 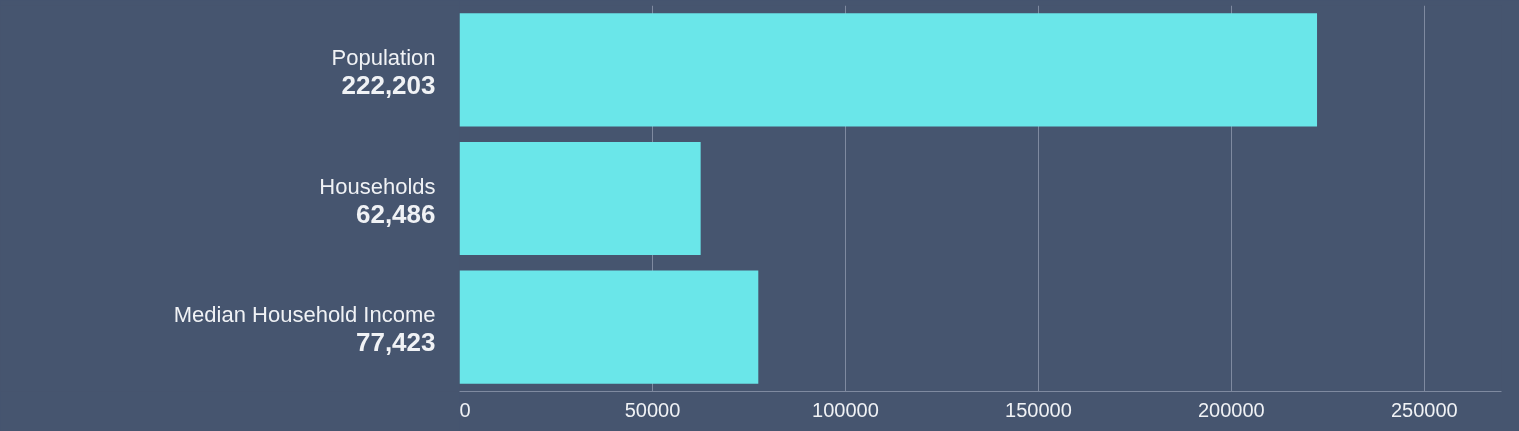 I want to click on x-tick-label: 0, so click(x=465, y=409).